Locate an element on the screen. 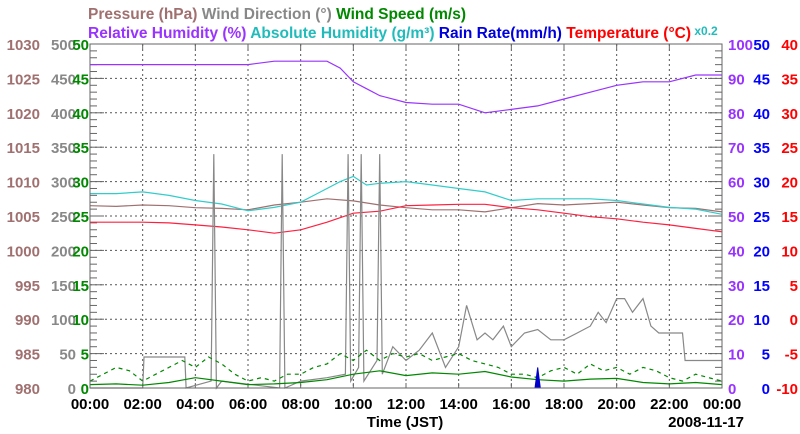 The width and height of the screenshot is (800, 434). y-tick-label-wind-speed: 40 is located at coordinates (80, 114).